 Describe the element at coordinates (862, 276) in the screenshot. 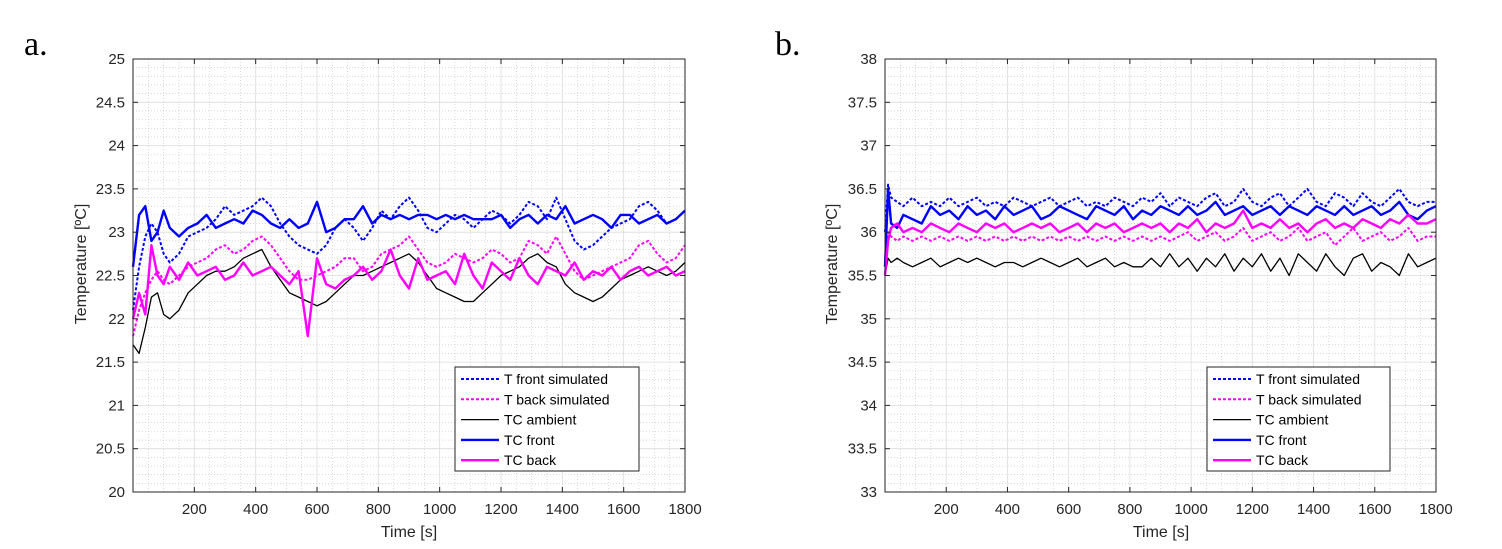

I see `y-tick-label: 35.5` at that location.